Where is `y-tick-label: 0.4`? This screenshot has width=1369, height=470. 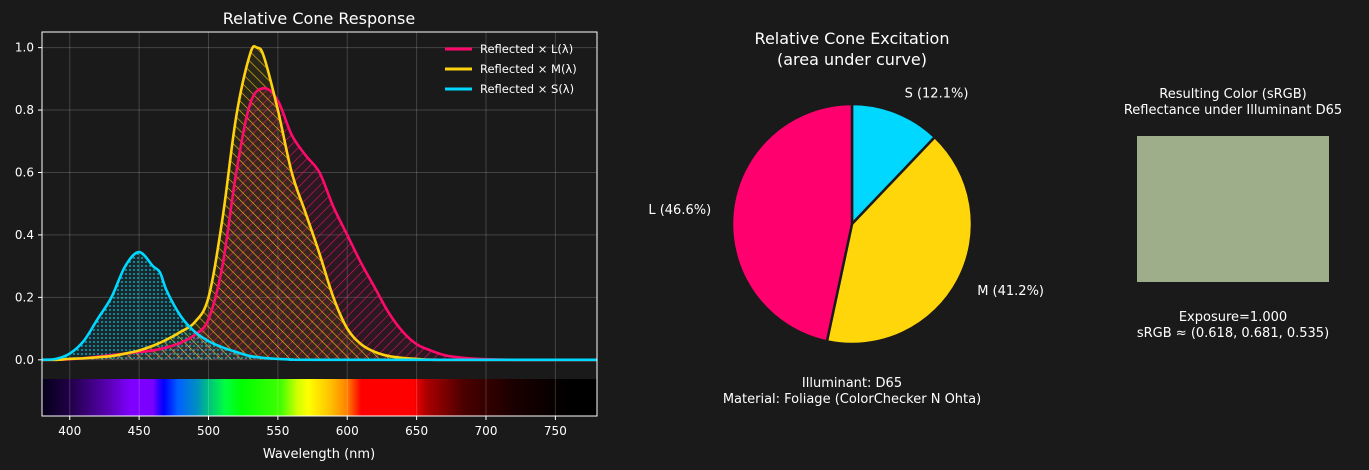 y-tick-label: 0.4 is located at coordinates (24, 235).